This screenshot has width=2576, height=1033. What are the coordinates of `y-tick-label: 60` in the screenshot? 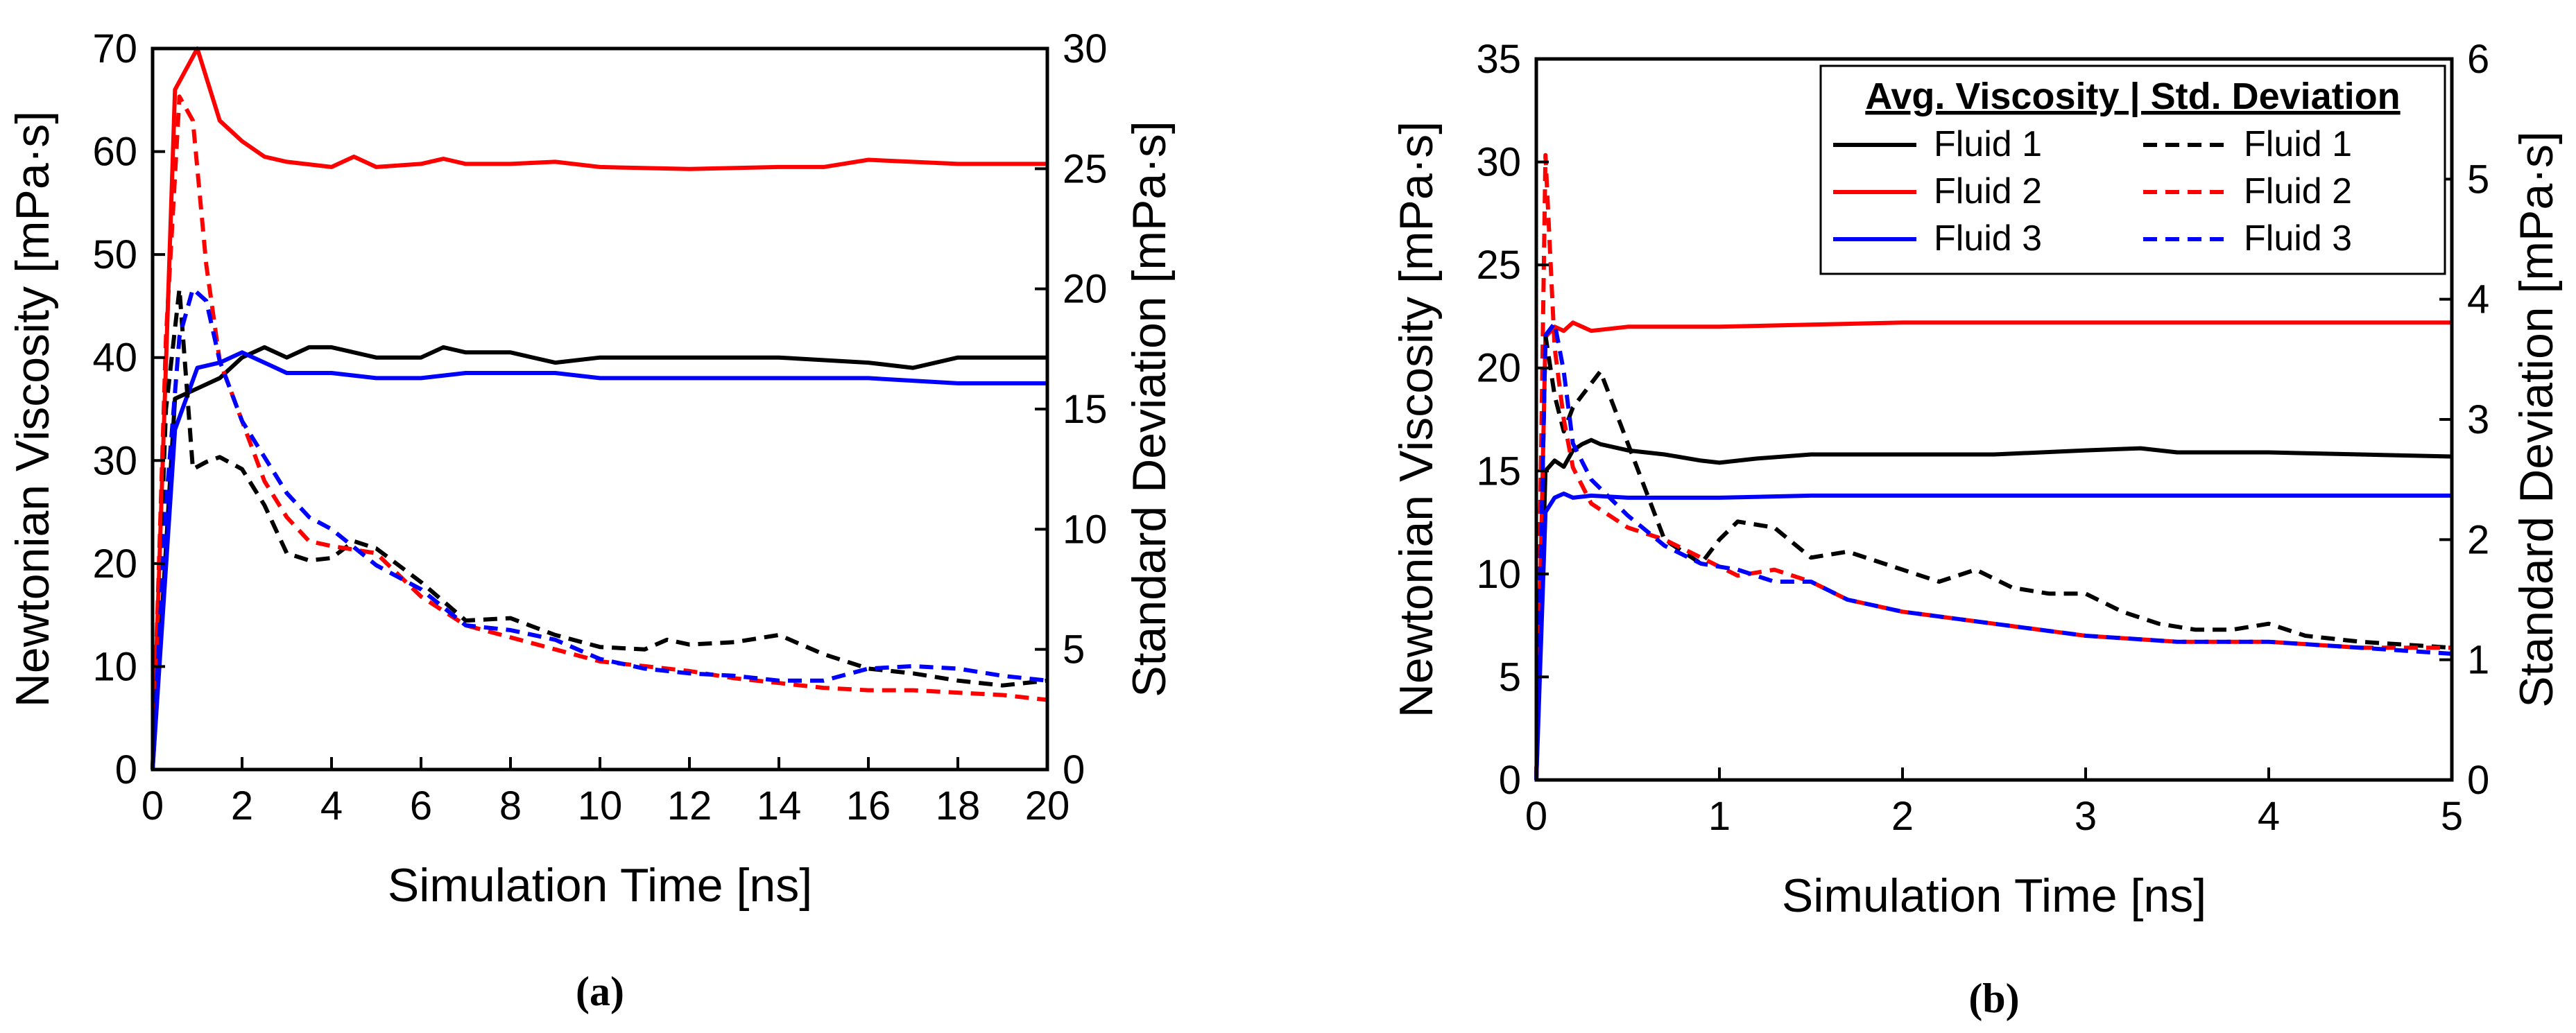 It's located at (114, 152).